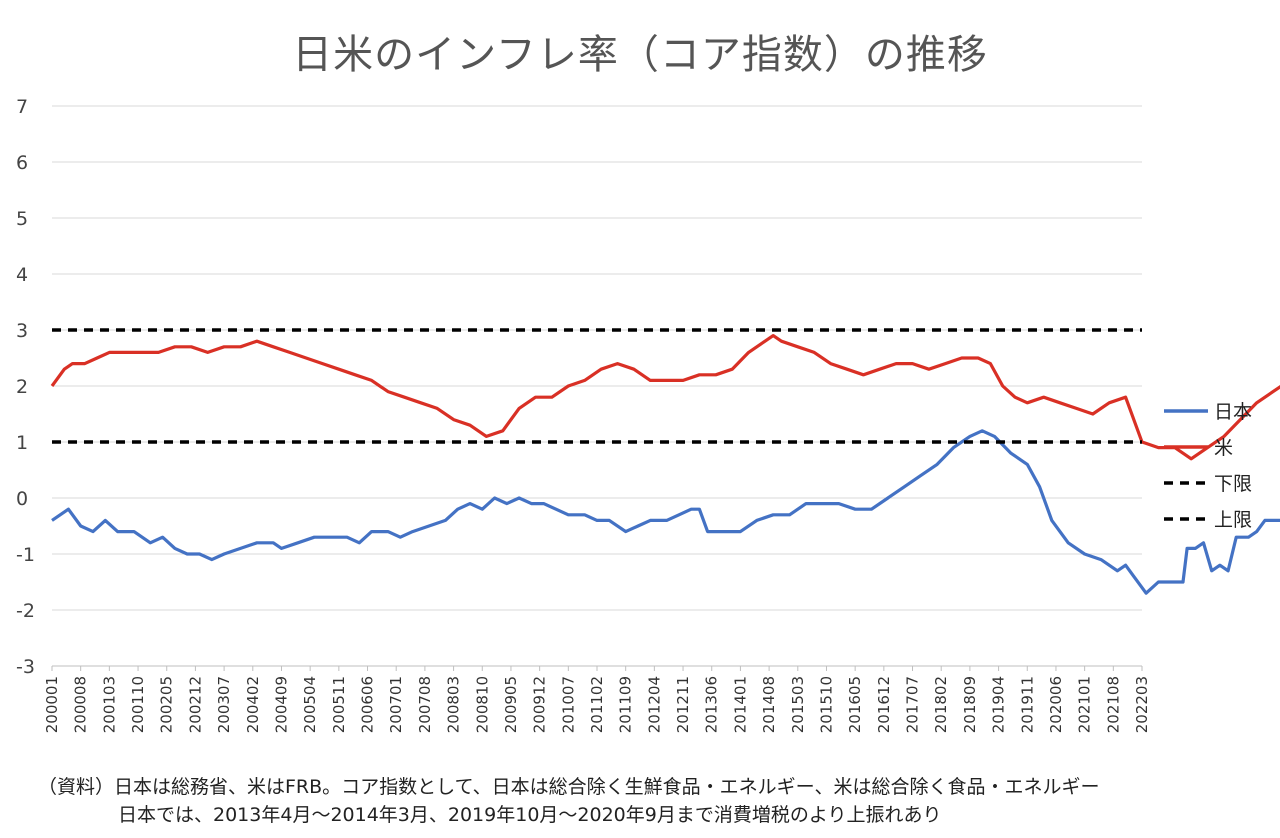 This screenshot has height=838, width=1280. Describe the element at coordinates (167, 704) in the screenshot. I see `x-tick-label: 200205` at that location.